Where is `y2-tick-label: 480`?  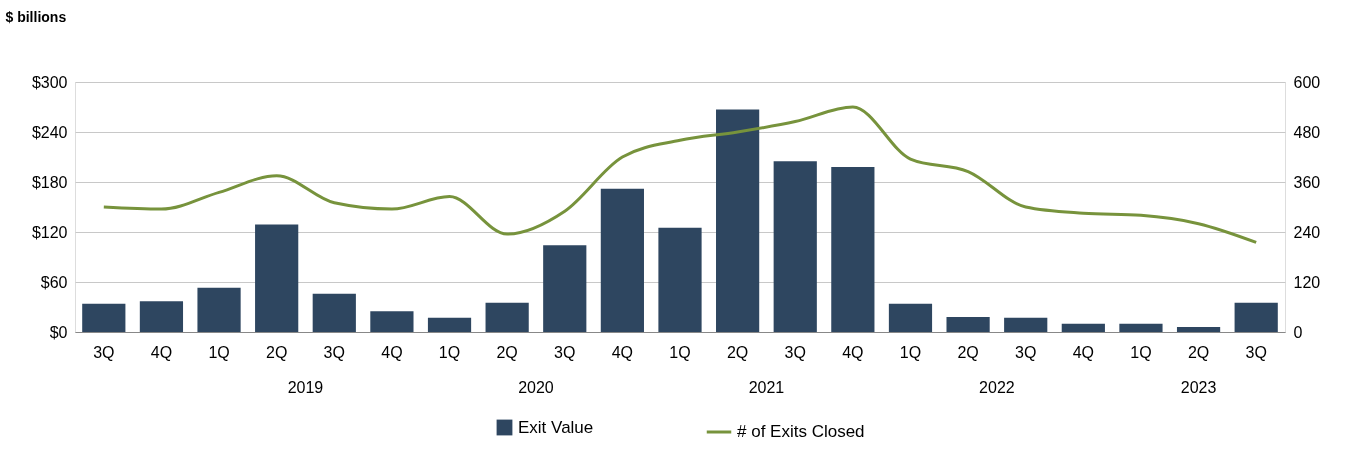
y2-tick-label: 480 is located at coordinates (1307, 132).